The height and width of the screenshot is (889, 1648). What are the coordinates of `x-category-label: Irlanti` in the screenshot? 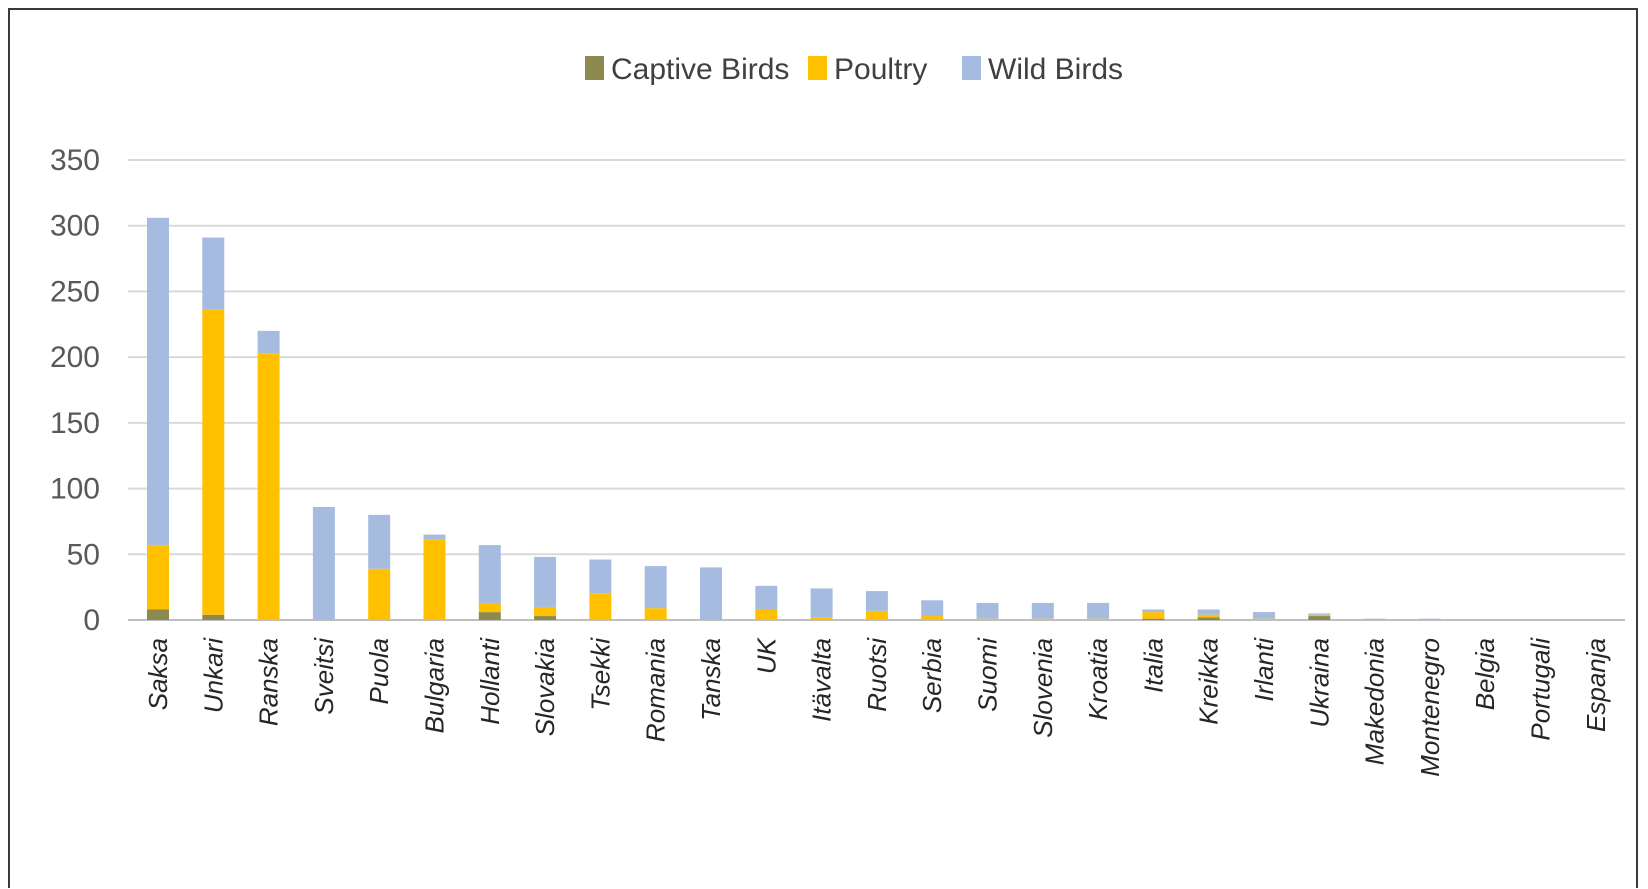 It's located at (1264, 669).